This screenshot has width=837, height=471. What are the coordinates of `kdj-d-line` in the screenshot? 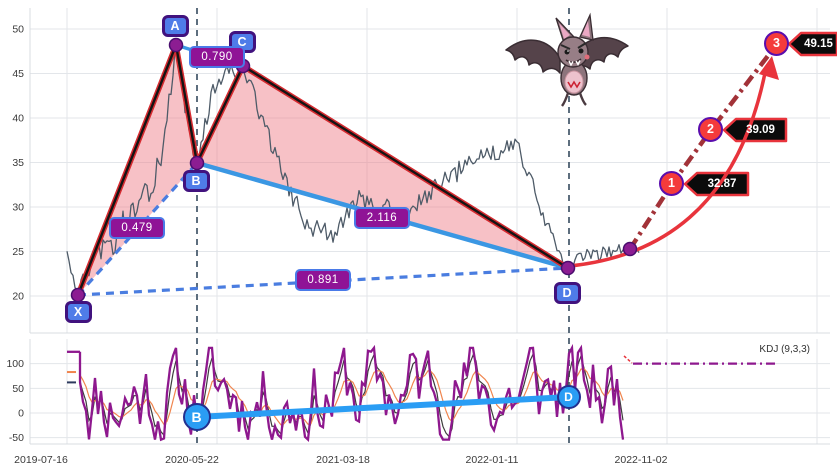 It's located at (351, 397).